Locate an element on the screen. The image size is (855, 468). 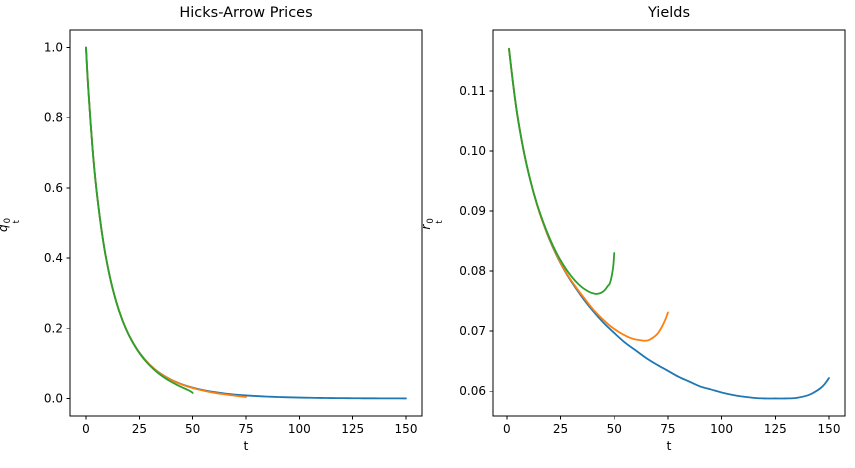
right-plot-xlabel: t is located at coordinates (669, 445).